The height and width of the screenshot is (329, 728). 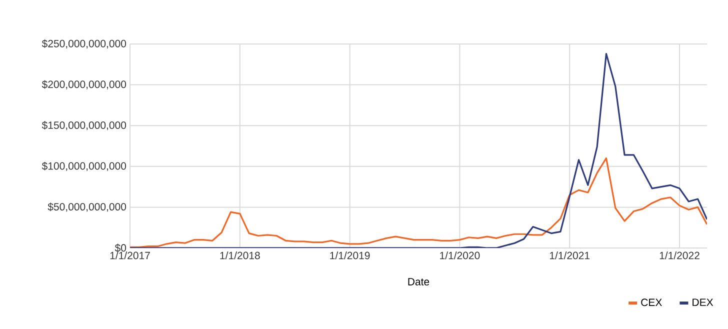 I want to click on x-axis-title: Date, so click(x=419, y=282).